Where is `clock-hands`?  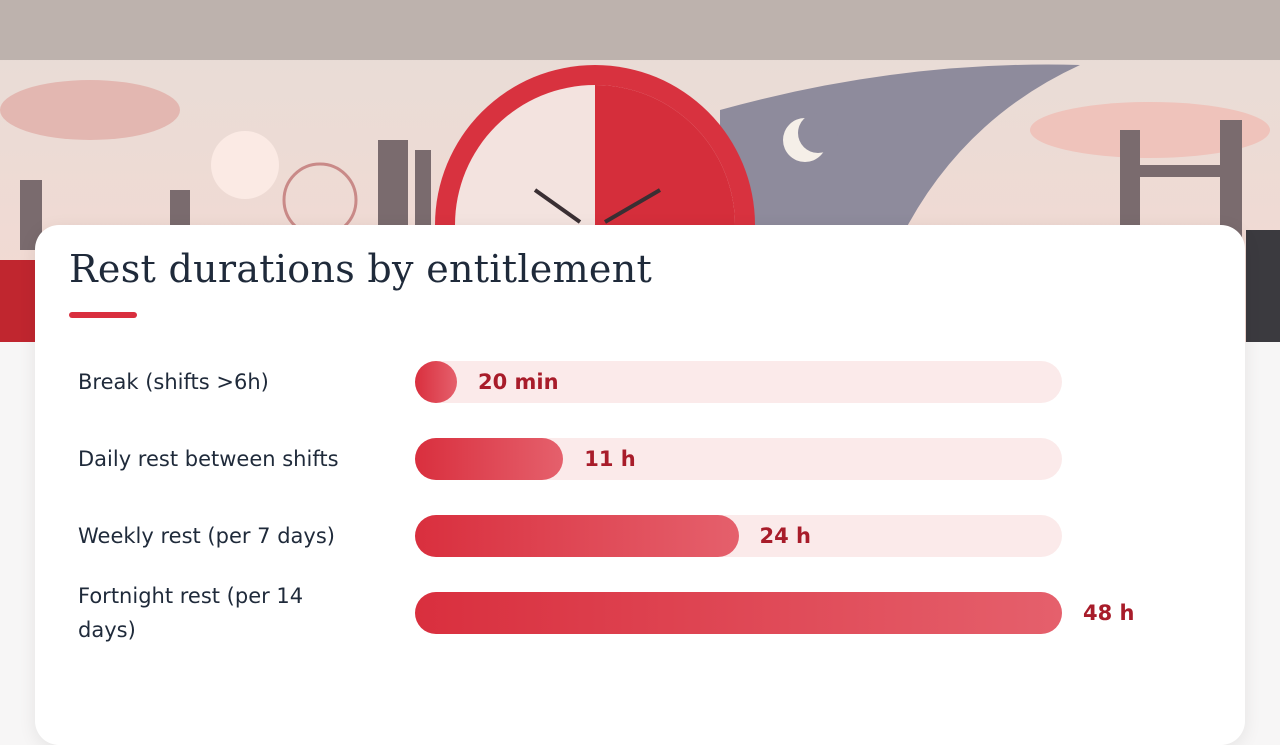 clock-hands is located at coordinates (597, 206).